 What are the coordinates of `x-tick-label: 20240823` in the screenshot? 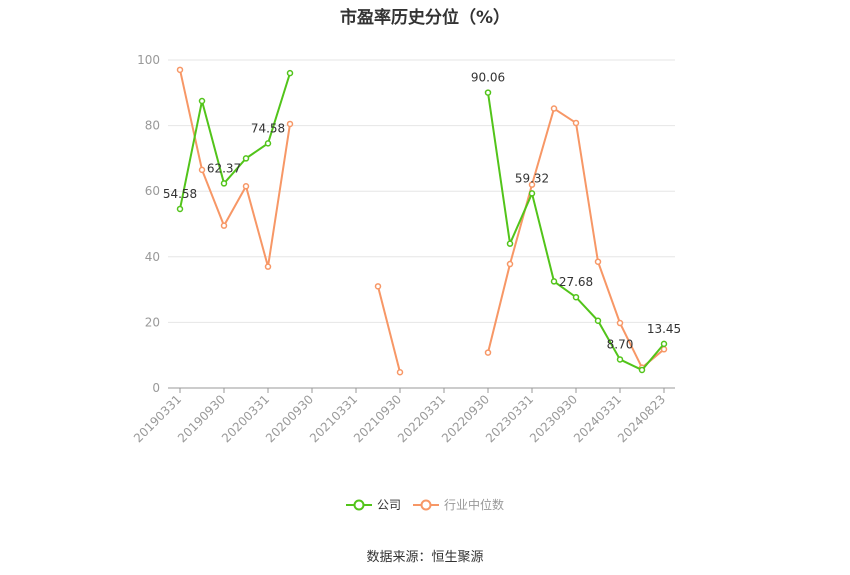 It's located at (641, 418).